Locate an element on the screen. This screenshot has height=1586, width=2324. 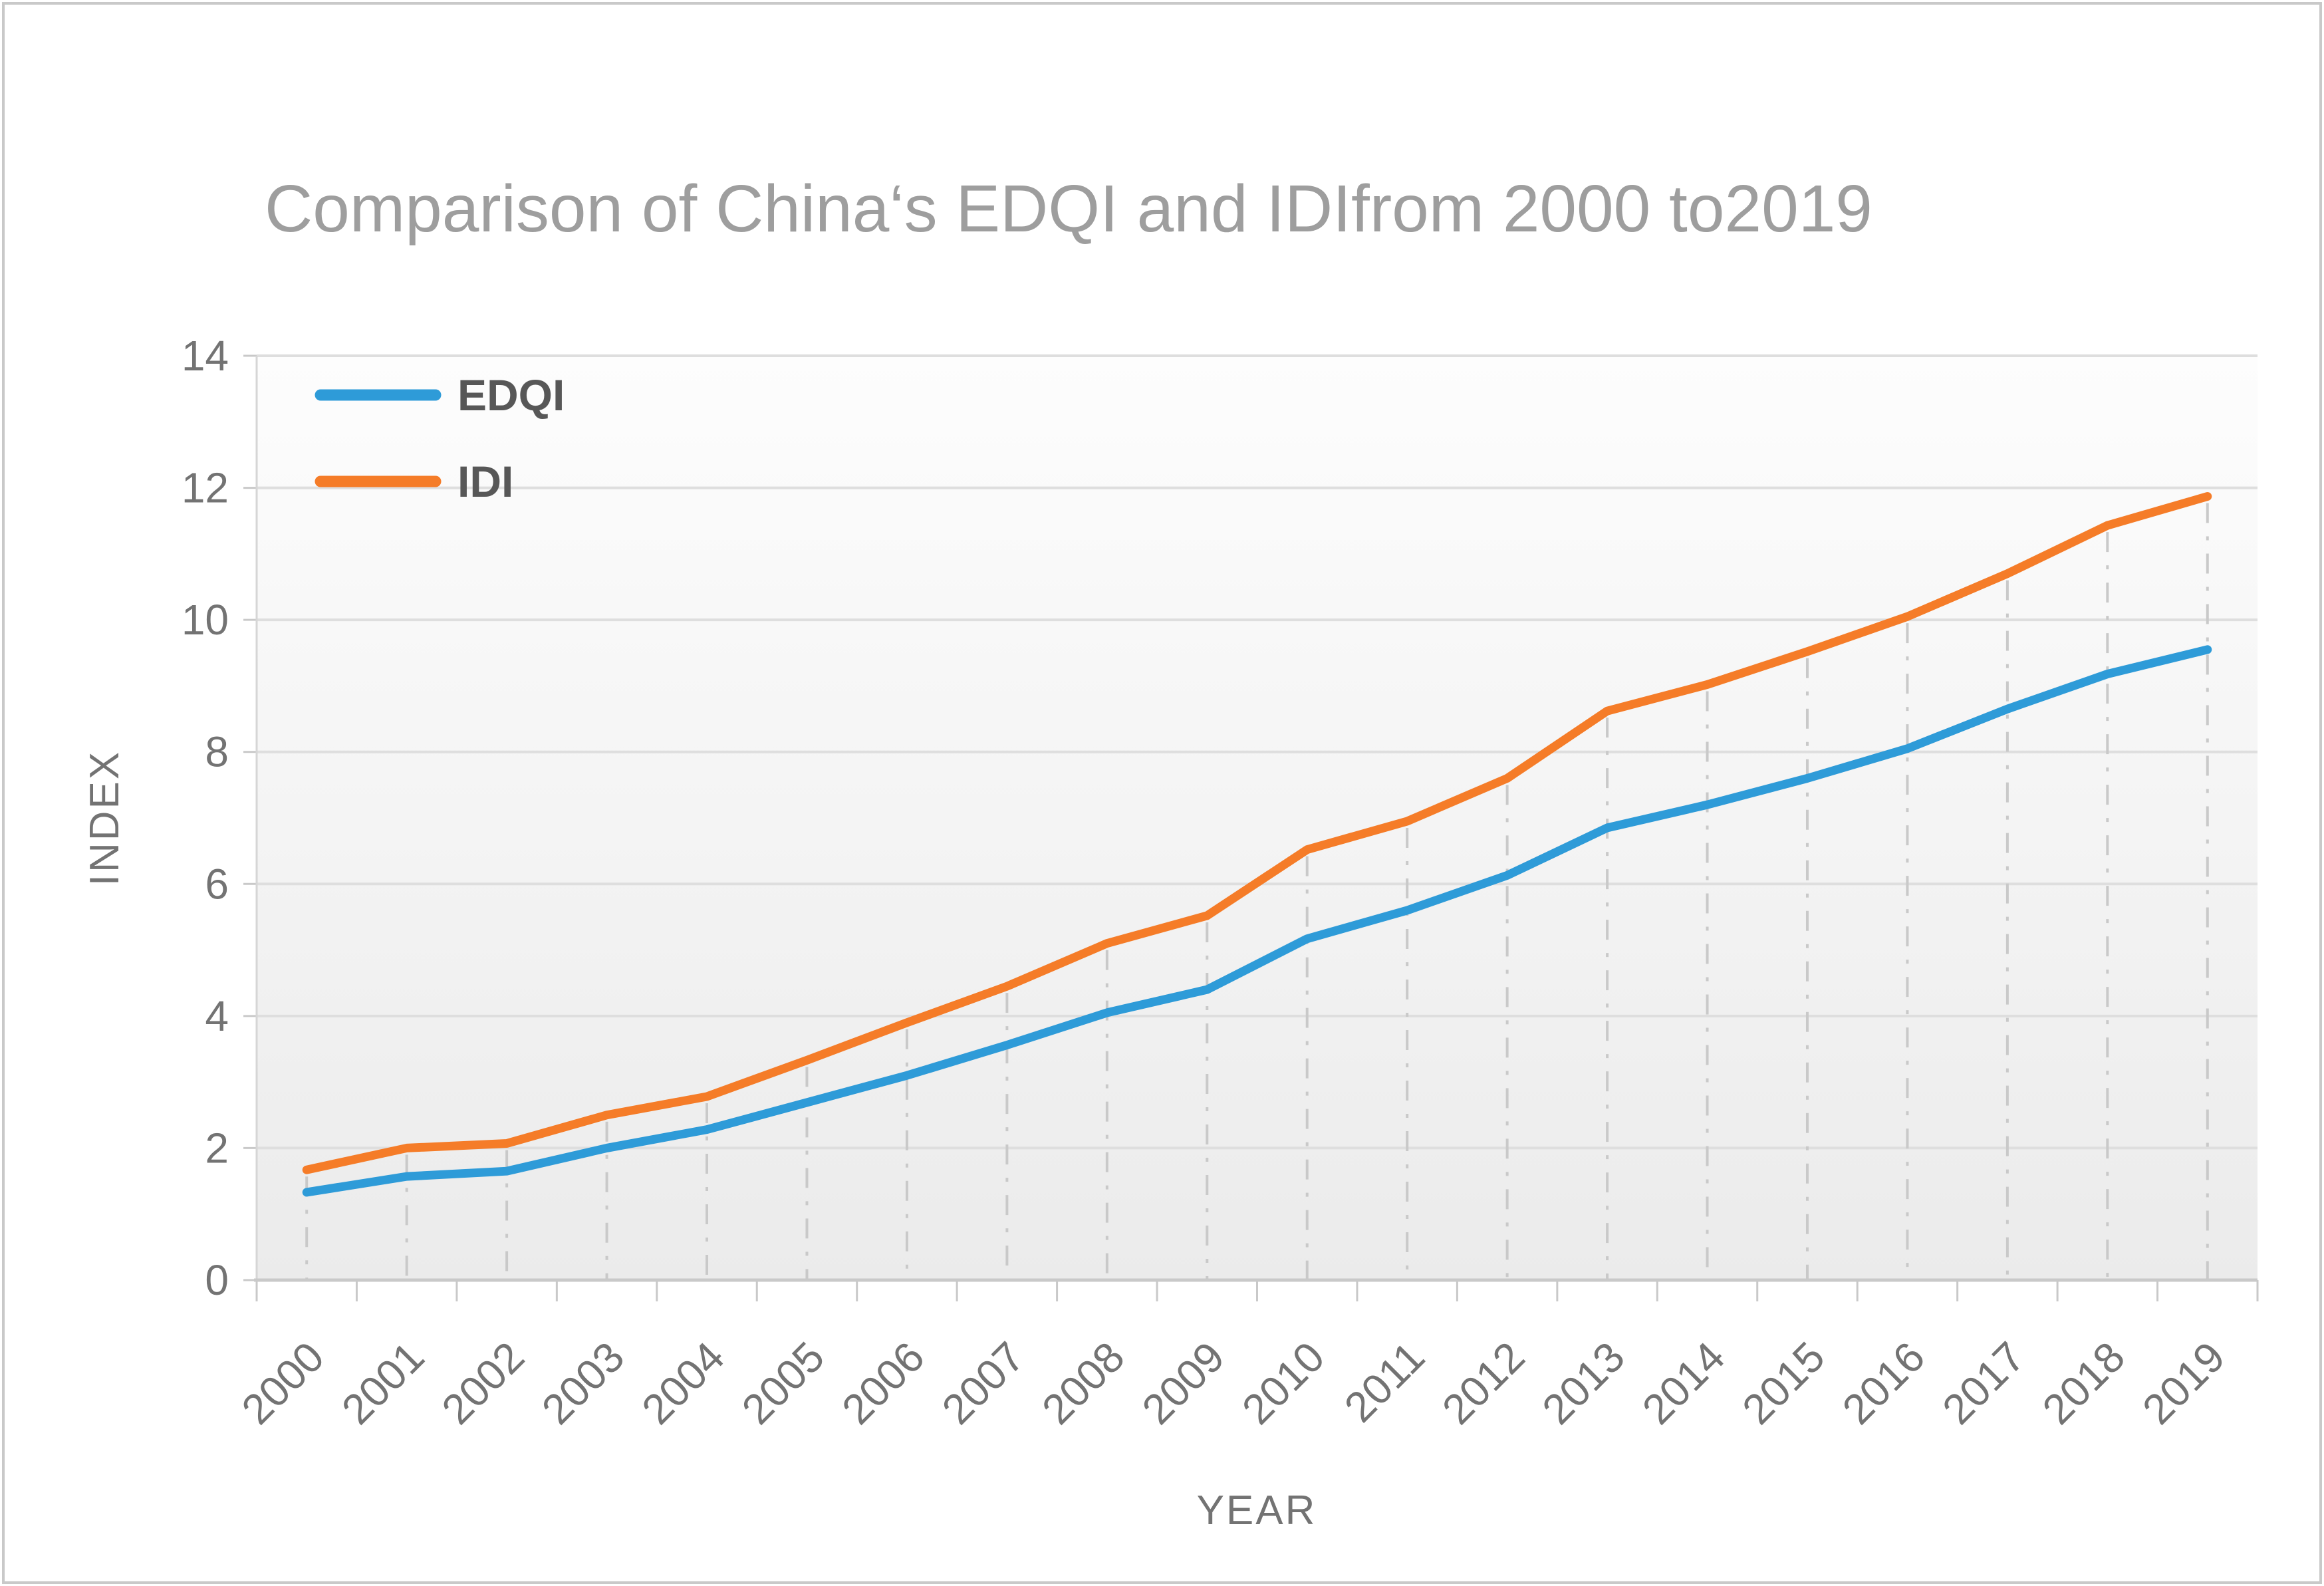
y-tick-label: 12 is located at coordinates (205, 488).